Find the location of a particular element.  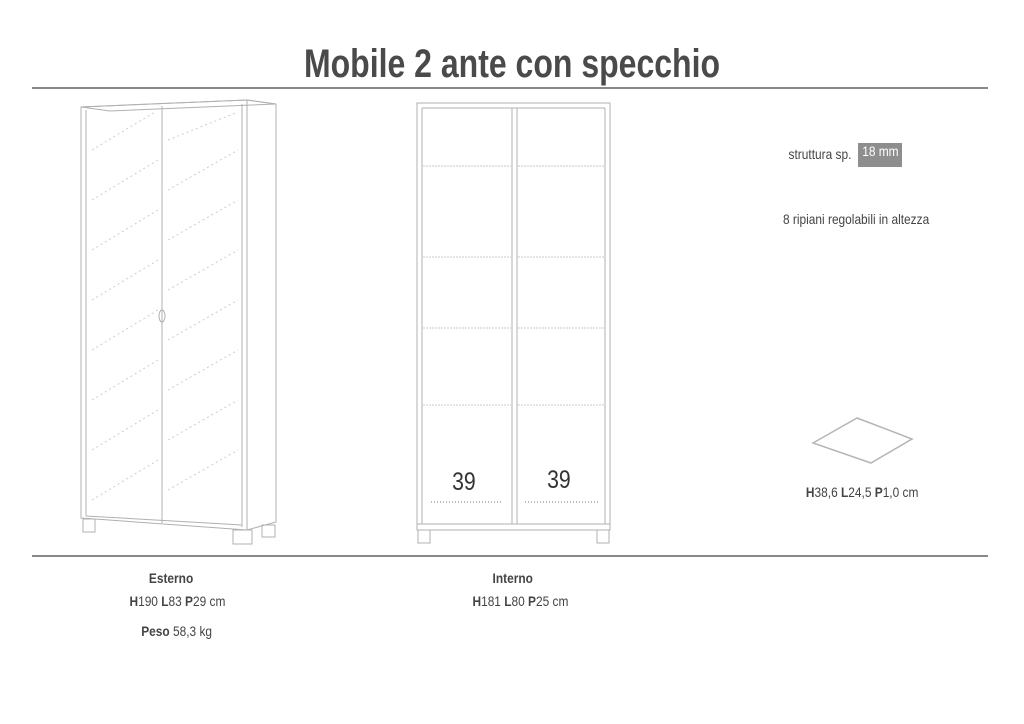

width-label-left: 39 is located at coordinates (464, 482).